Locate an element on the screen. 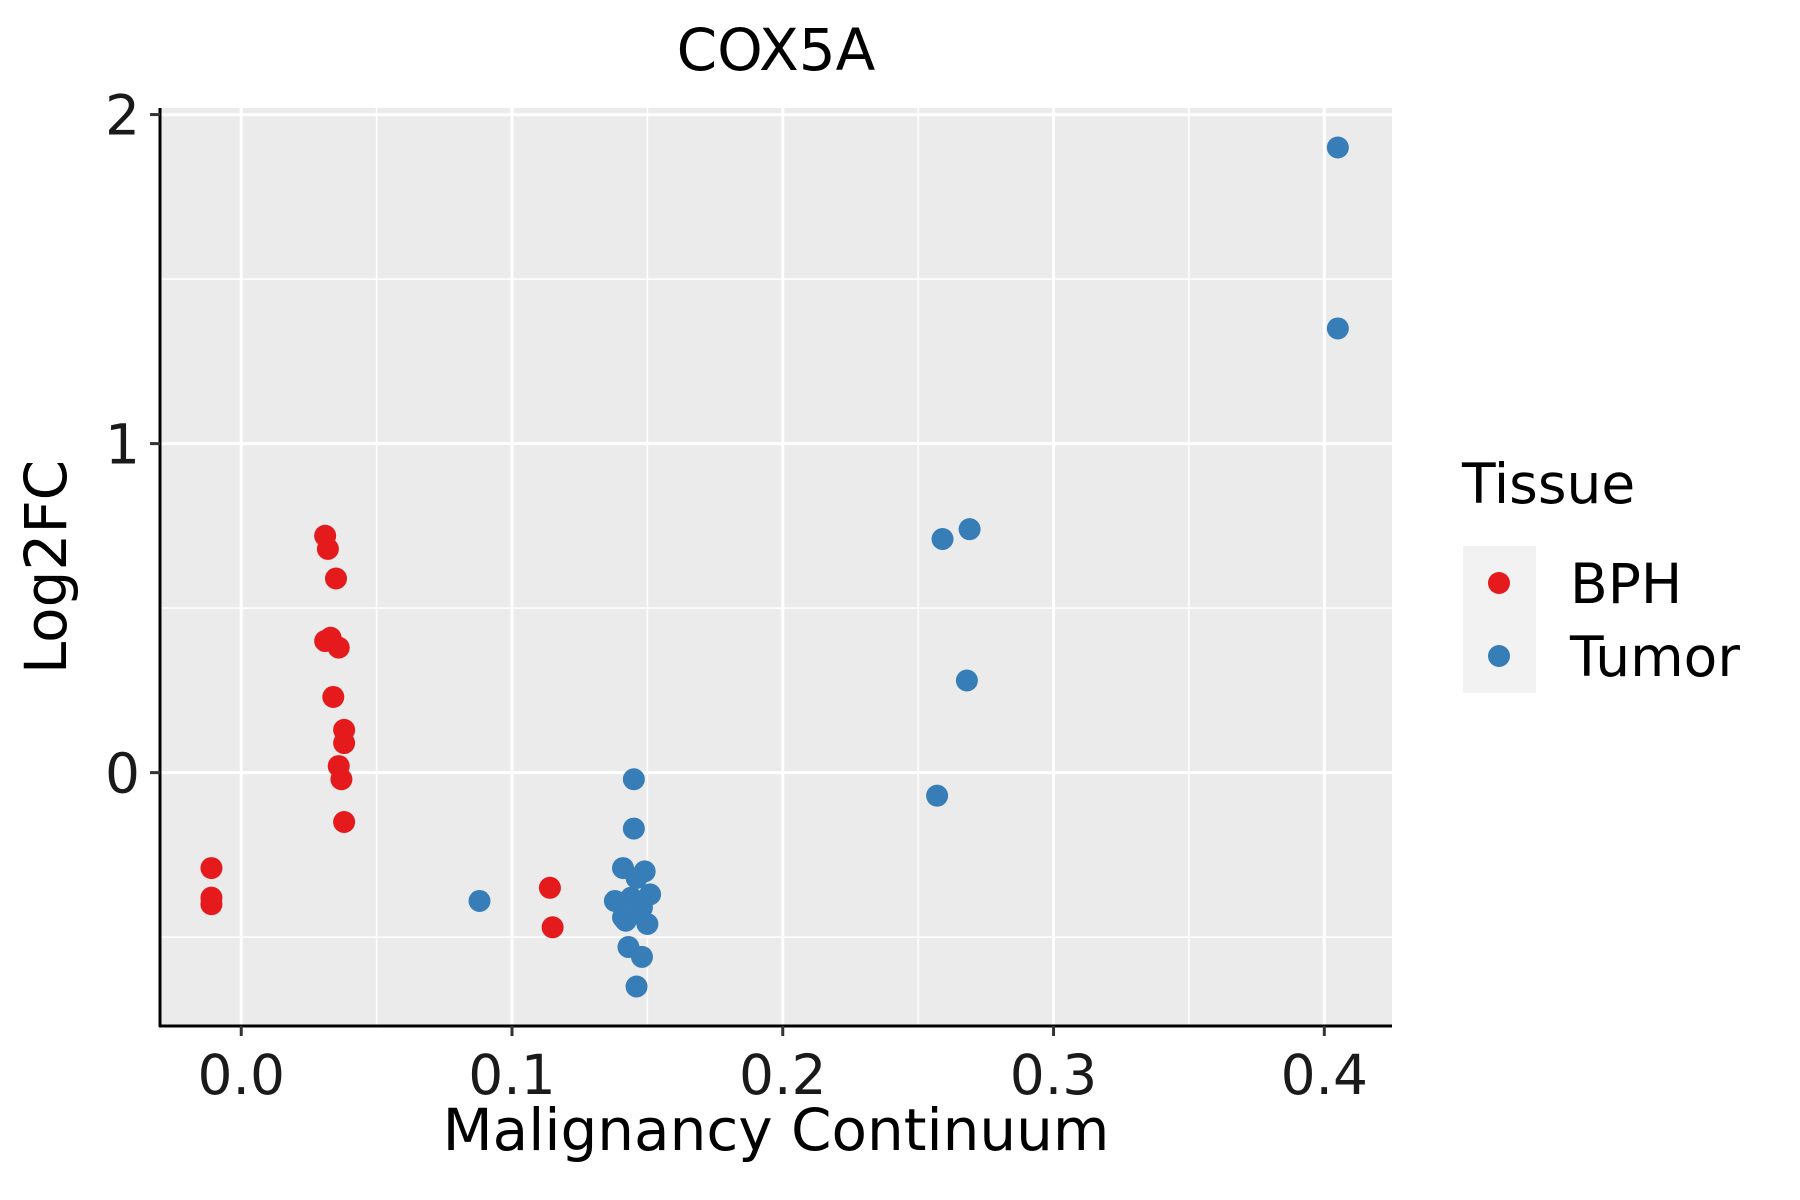 The width and height of the screenshot is (1800, 1200). legend-title: Tissue is located at coordinates (1548, 484).